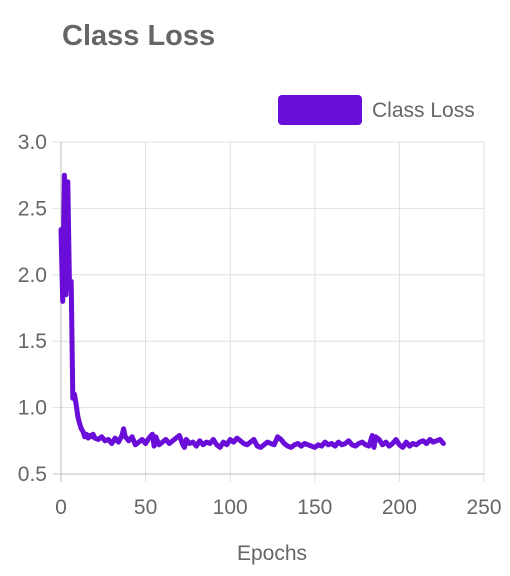 The height and width of the screenshot is (576, 510). I want to click on legend-label: Class Loss, so click(423, 110).